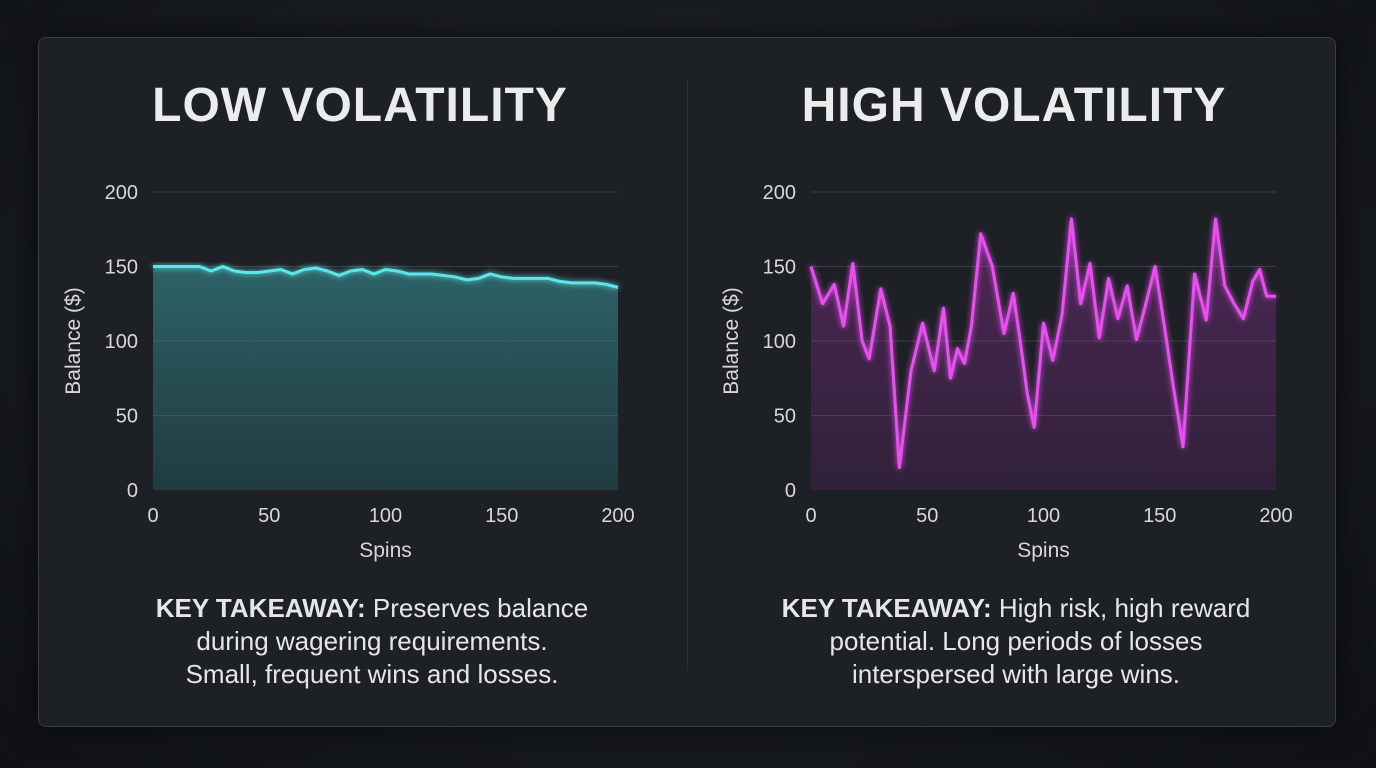  I want to click on low-volatility-title: LOW VOLATILITY, so click(360, 105).